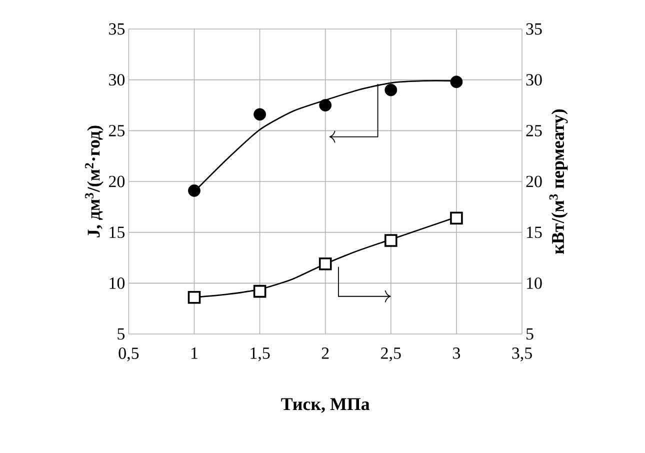  I want to click on y-tick-label: 35, so click(117, 29).